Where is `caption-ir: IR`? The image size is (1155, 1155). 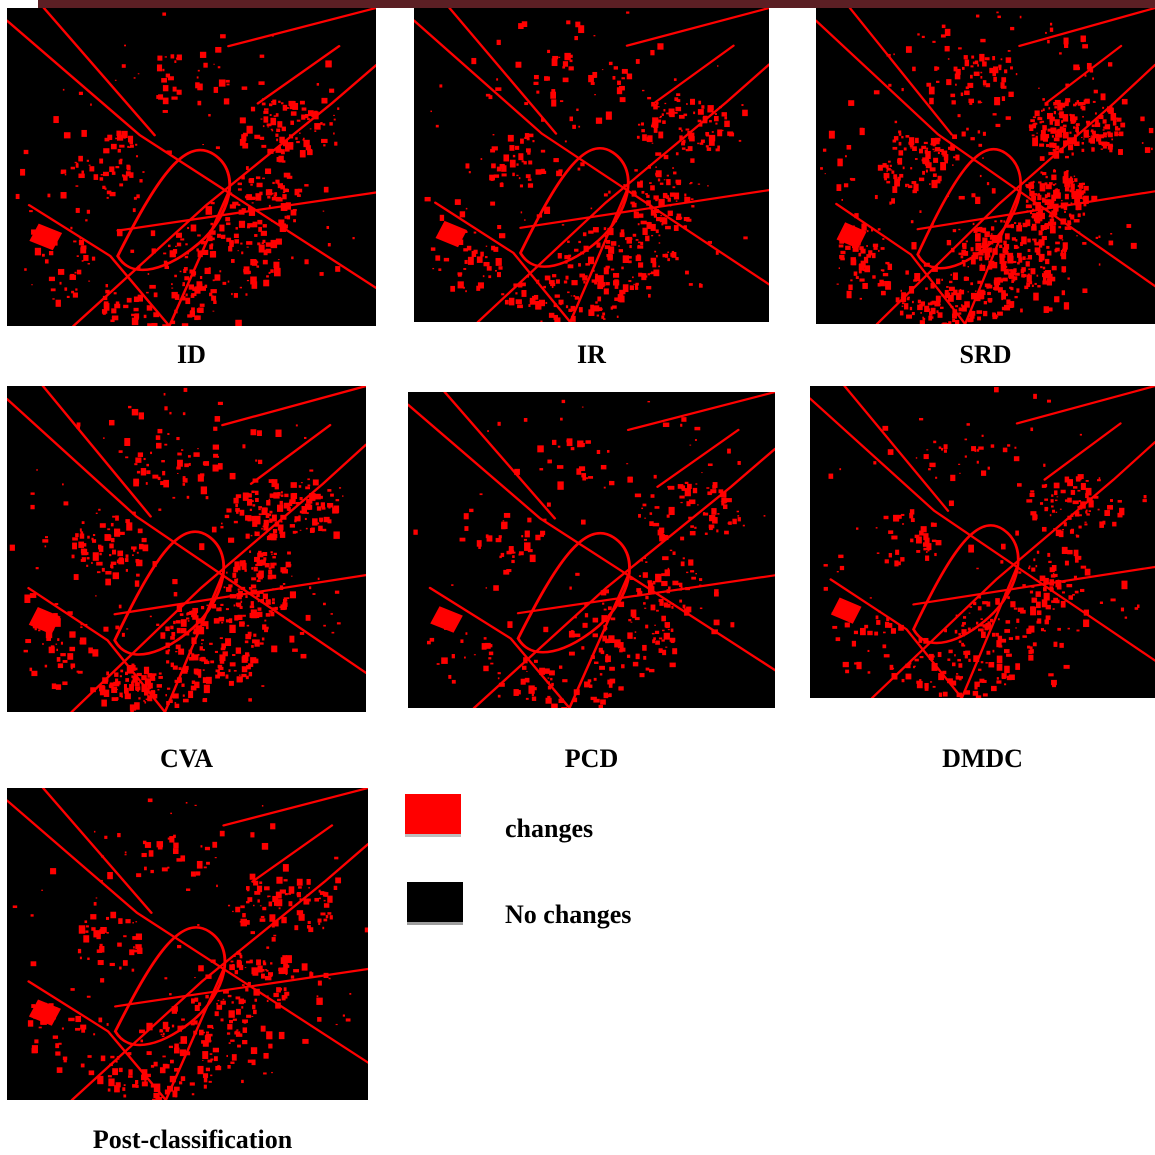
caption-ir: IR is located at coordinates (591, 355).